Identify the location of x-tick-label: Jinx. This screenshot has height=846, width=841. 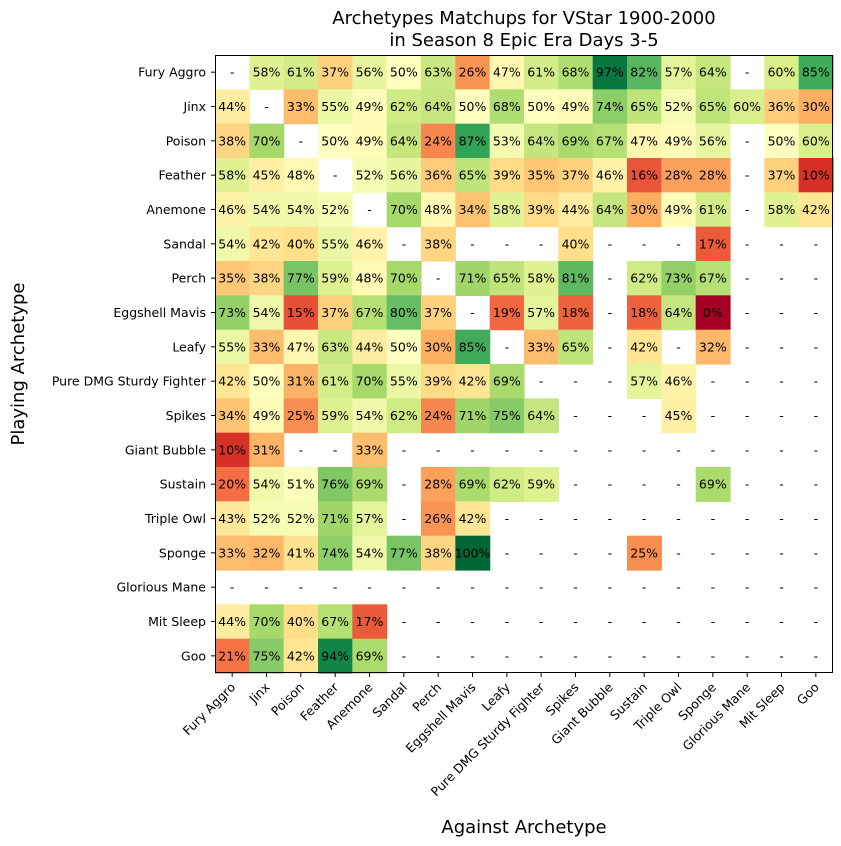
(258, 693).